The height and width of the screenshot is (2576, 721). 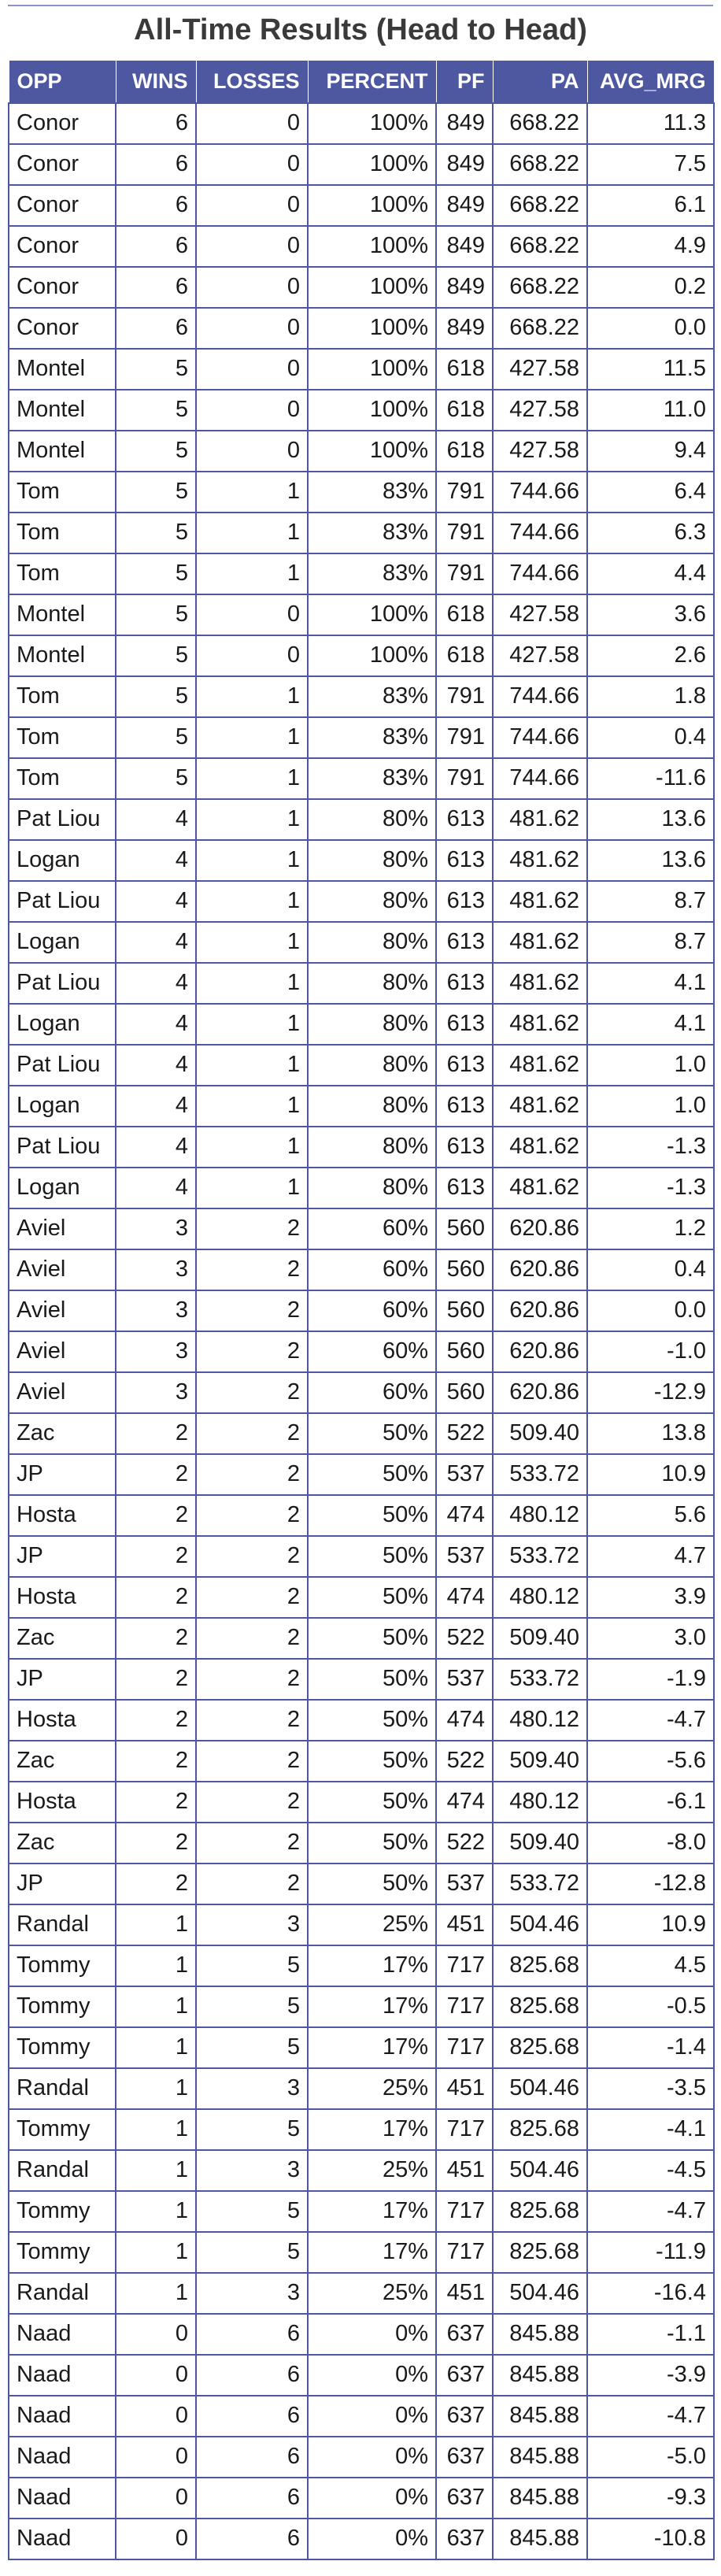 I want to click on avg-mrg-cell: -1.4, so click(x=651, y=2047).